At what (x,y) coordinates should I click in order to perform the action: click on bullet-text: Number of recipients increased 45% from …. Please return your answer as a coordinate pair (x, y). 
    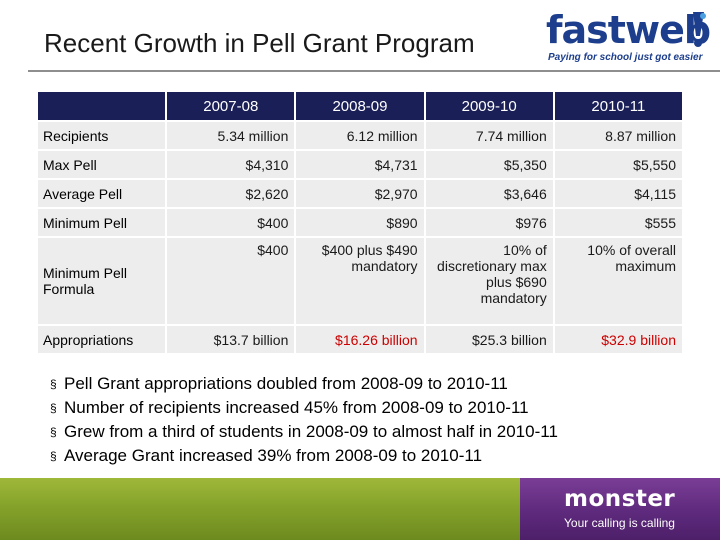
    Looking at the image, I should click on (296, 407).